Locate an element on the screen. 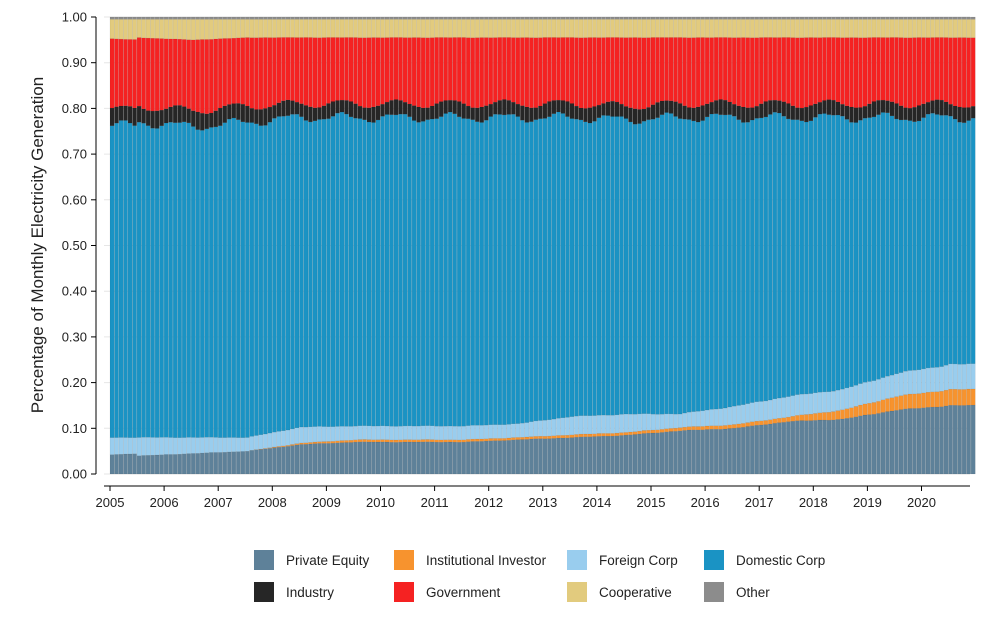  x-tick-label: 2015 is located at coordinates (651, 502).